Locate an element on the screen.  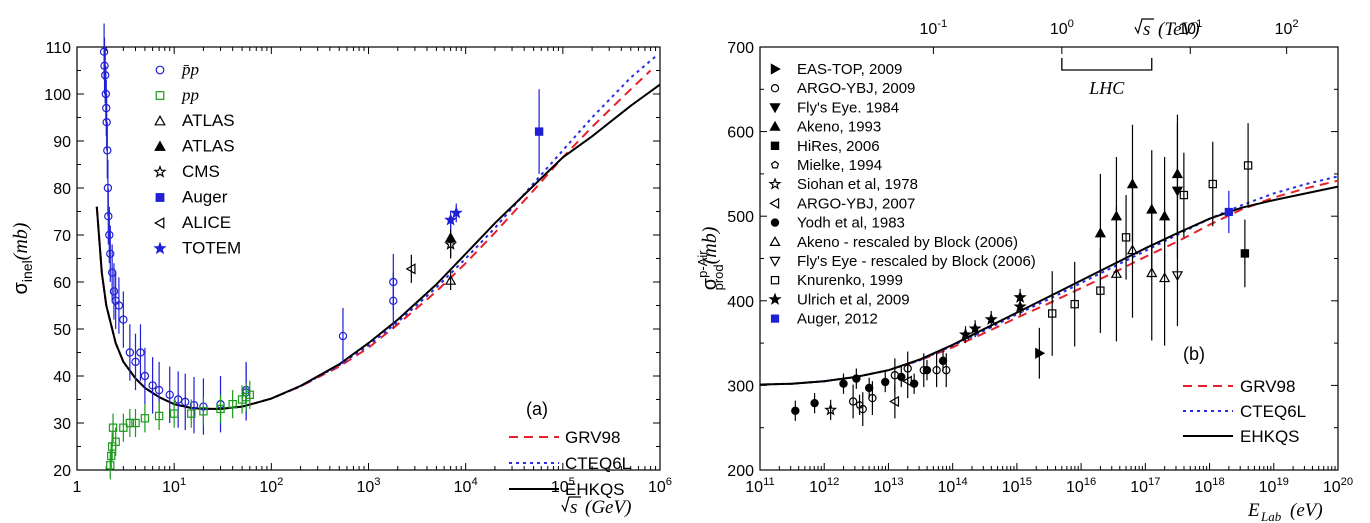
lhc-bracket is located at coordinates (1107, 64).